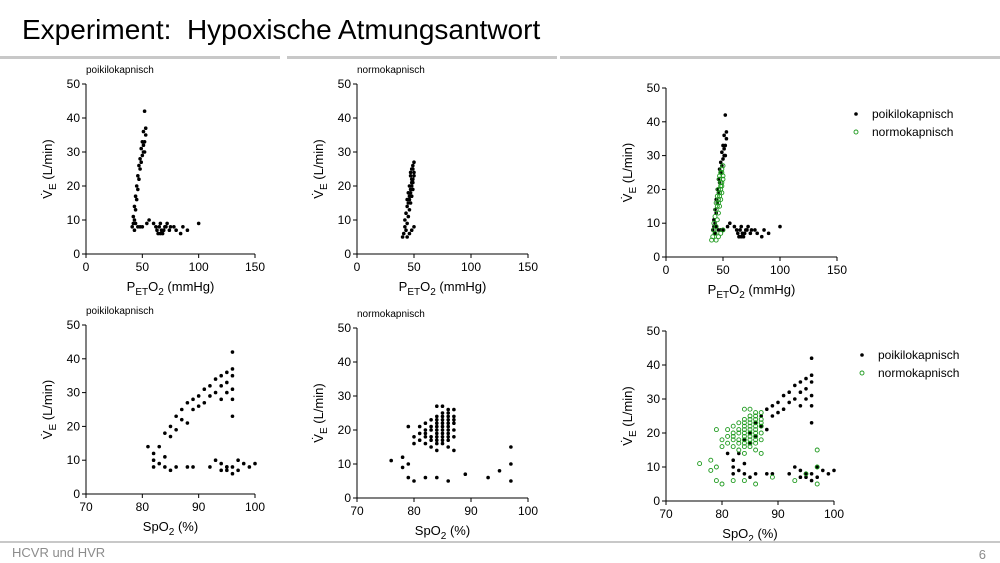 The height and width of the screenshot is (563, 1000). Describe the element at coordinates (281, 29) in the screenshot. I see `slide-title: Experiment: Hypoxische Atmungsantwort` at that location.